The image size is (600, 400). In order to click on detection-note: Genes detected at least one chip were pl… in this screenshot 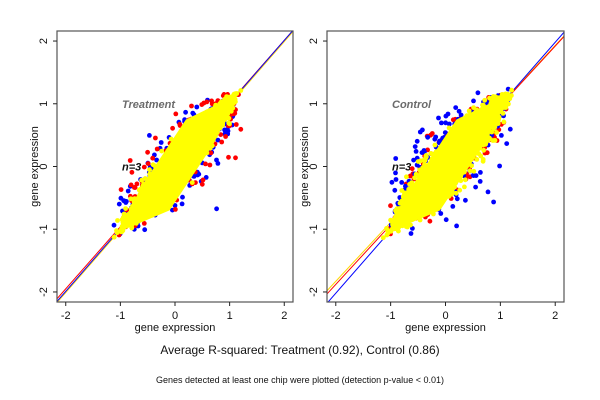, I will do `click(300, 380)`.